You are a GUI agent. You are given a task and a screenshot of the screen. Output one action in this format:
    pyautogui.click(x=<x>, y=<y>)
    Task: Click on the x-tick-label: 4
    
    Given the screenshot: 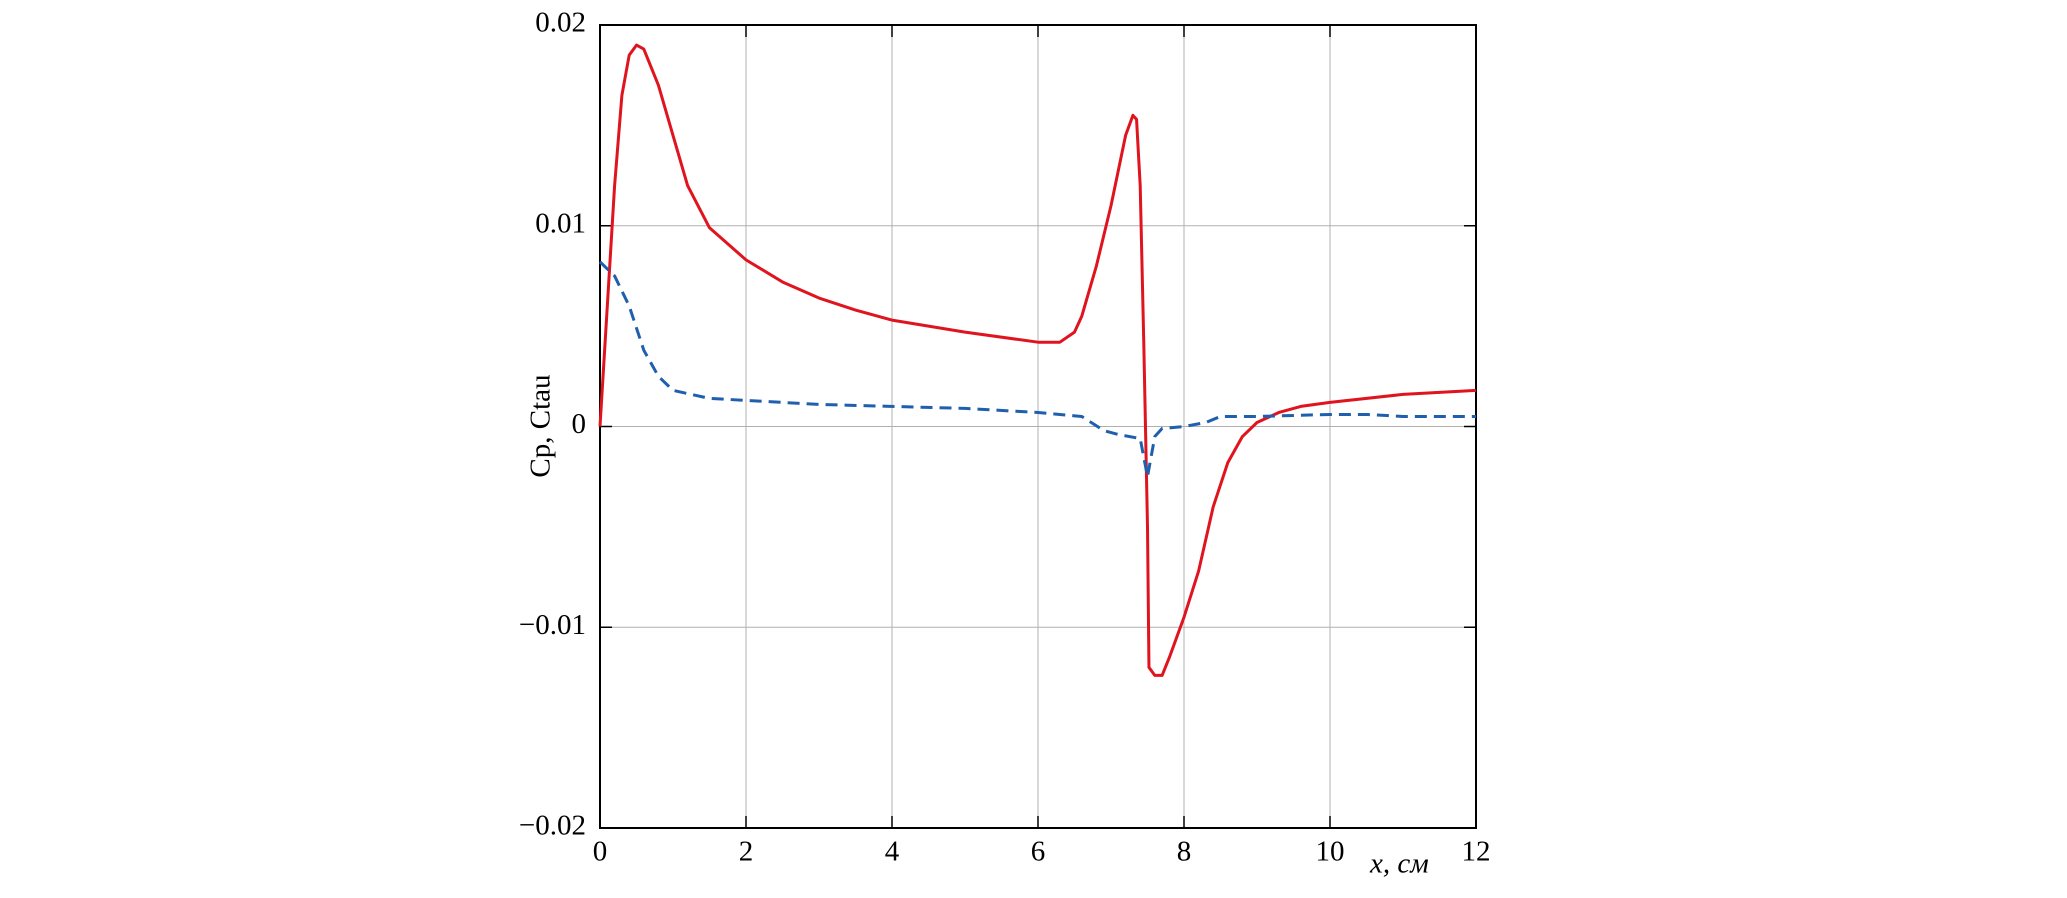 What is the action you would take?
    pyautogui.click(x=892, y=852)
    